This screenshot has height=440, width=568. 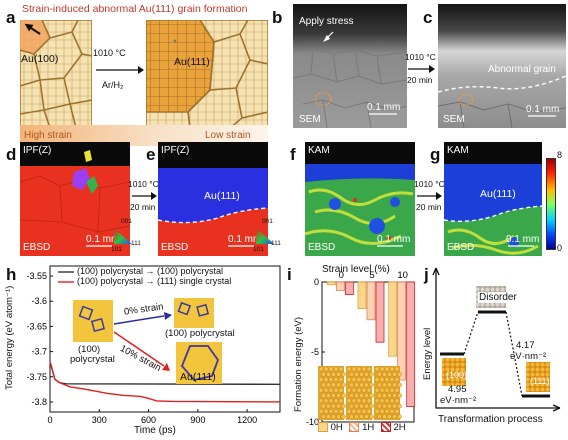 What do you see at coordinates (267, 221) in the screenshot?
I see `ipf-key-001-e: 001` at bounding box center [267, 221].